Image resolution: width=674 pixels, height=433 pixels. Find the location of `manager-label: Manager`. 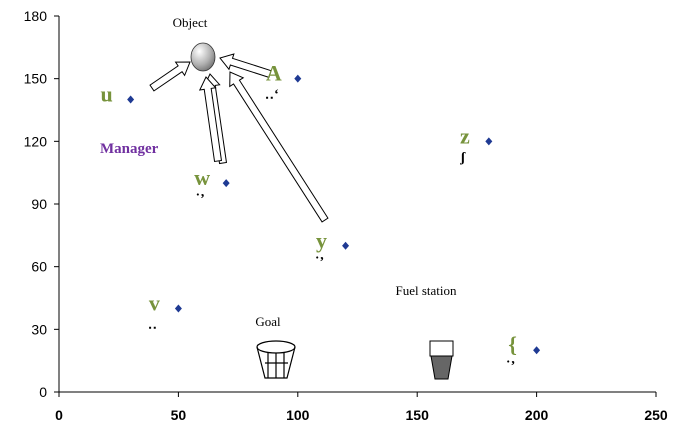

manager-label: Manager is located at coordinates (129, 149).